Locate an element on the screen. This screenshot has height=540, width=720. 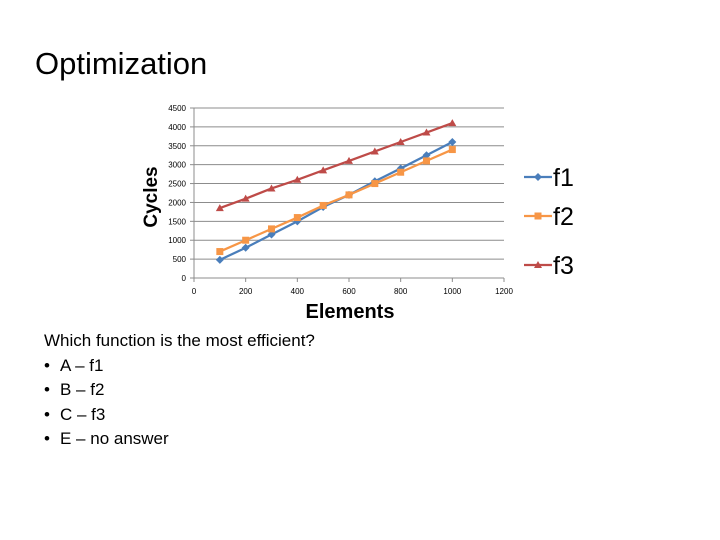
y-tick-label: 1000 is located at coordinates (177, 240).